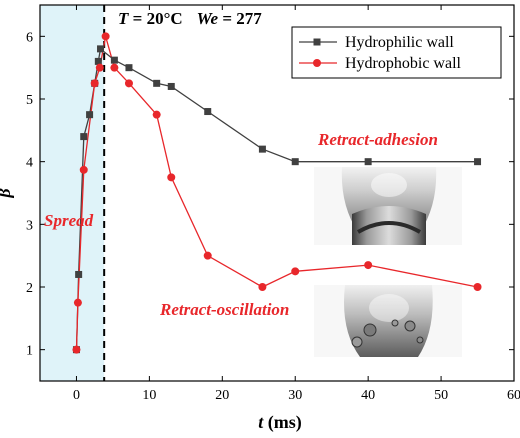 The width and height of the screenshot is (520, 438). Describe the element at coordinates (29, 288) in the screenshot. I see `y-tick-label-2: 2` at that location.